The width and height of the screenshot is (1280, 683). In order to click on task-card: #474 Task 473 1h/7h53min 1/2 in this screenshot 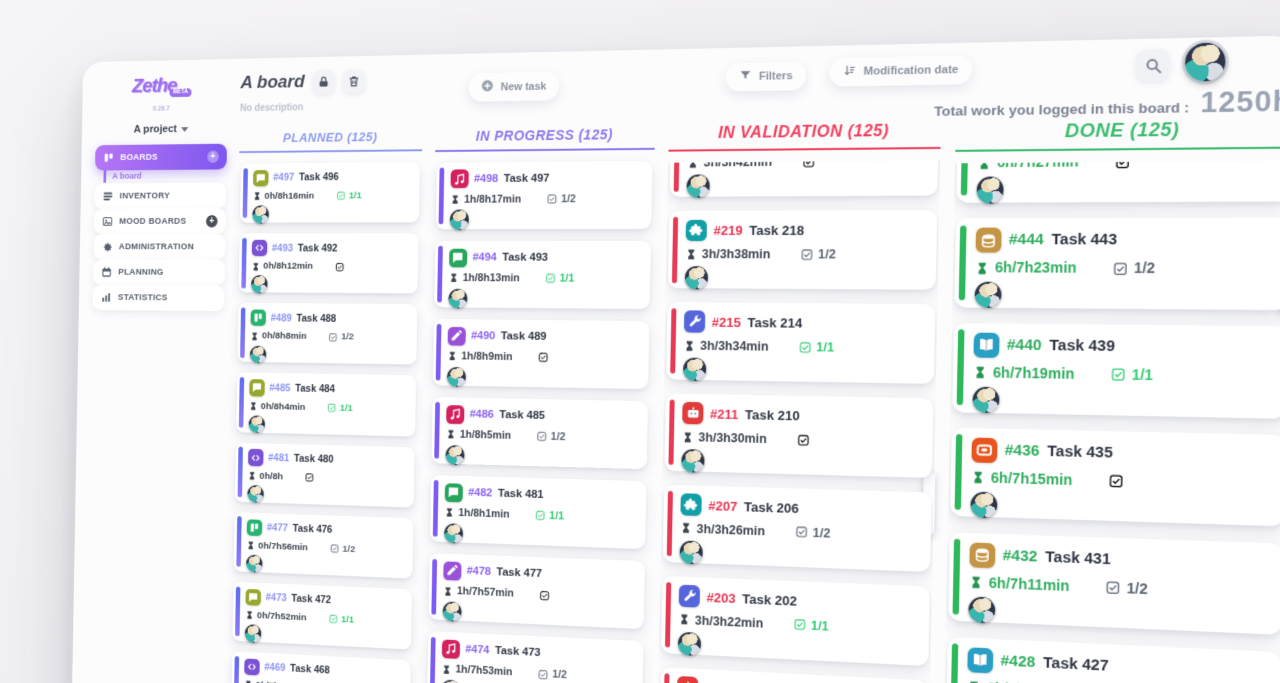, I will do `click(535, 657)`.